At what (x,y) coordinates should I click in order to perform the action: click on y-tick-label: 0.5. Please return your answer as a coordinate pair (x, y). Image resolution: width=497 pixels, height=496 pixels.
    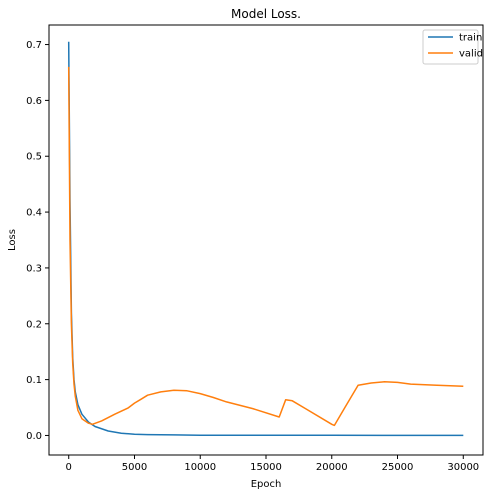
    Looking at the image, I should click on (34, 157).